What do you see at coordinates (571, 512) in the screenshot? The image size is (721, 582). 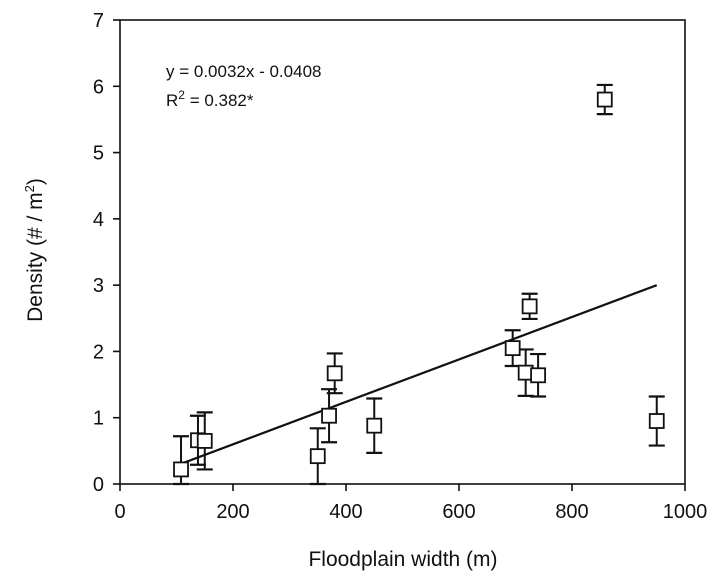 I see `x-tick-label: 800` at bounding box center [571, 512].